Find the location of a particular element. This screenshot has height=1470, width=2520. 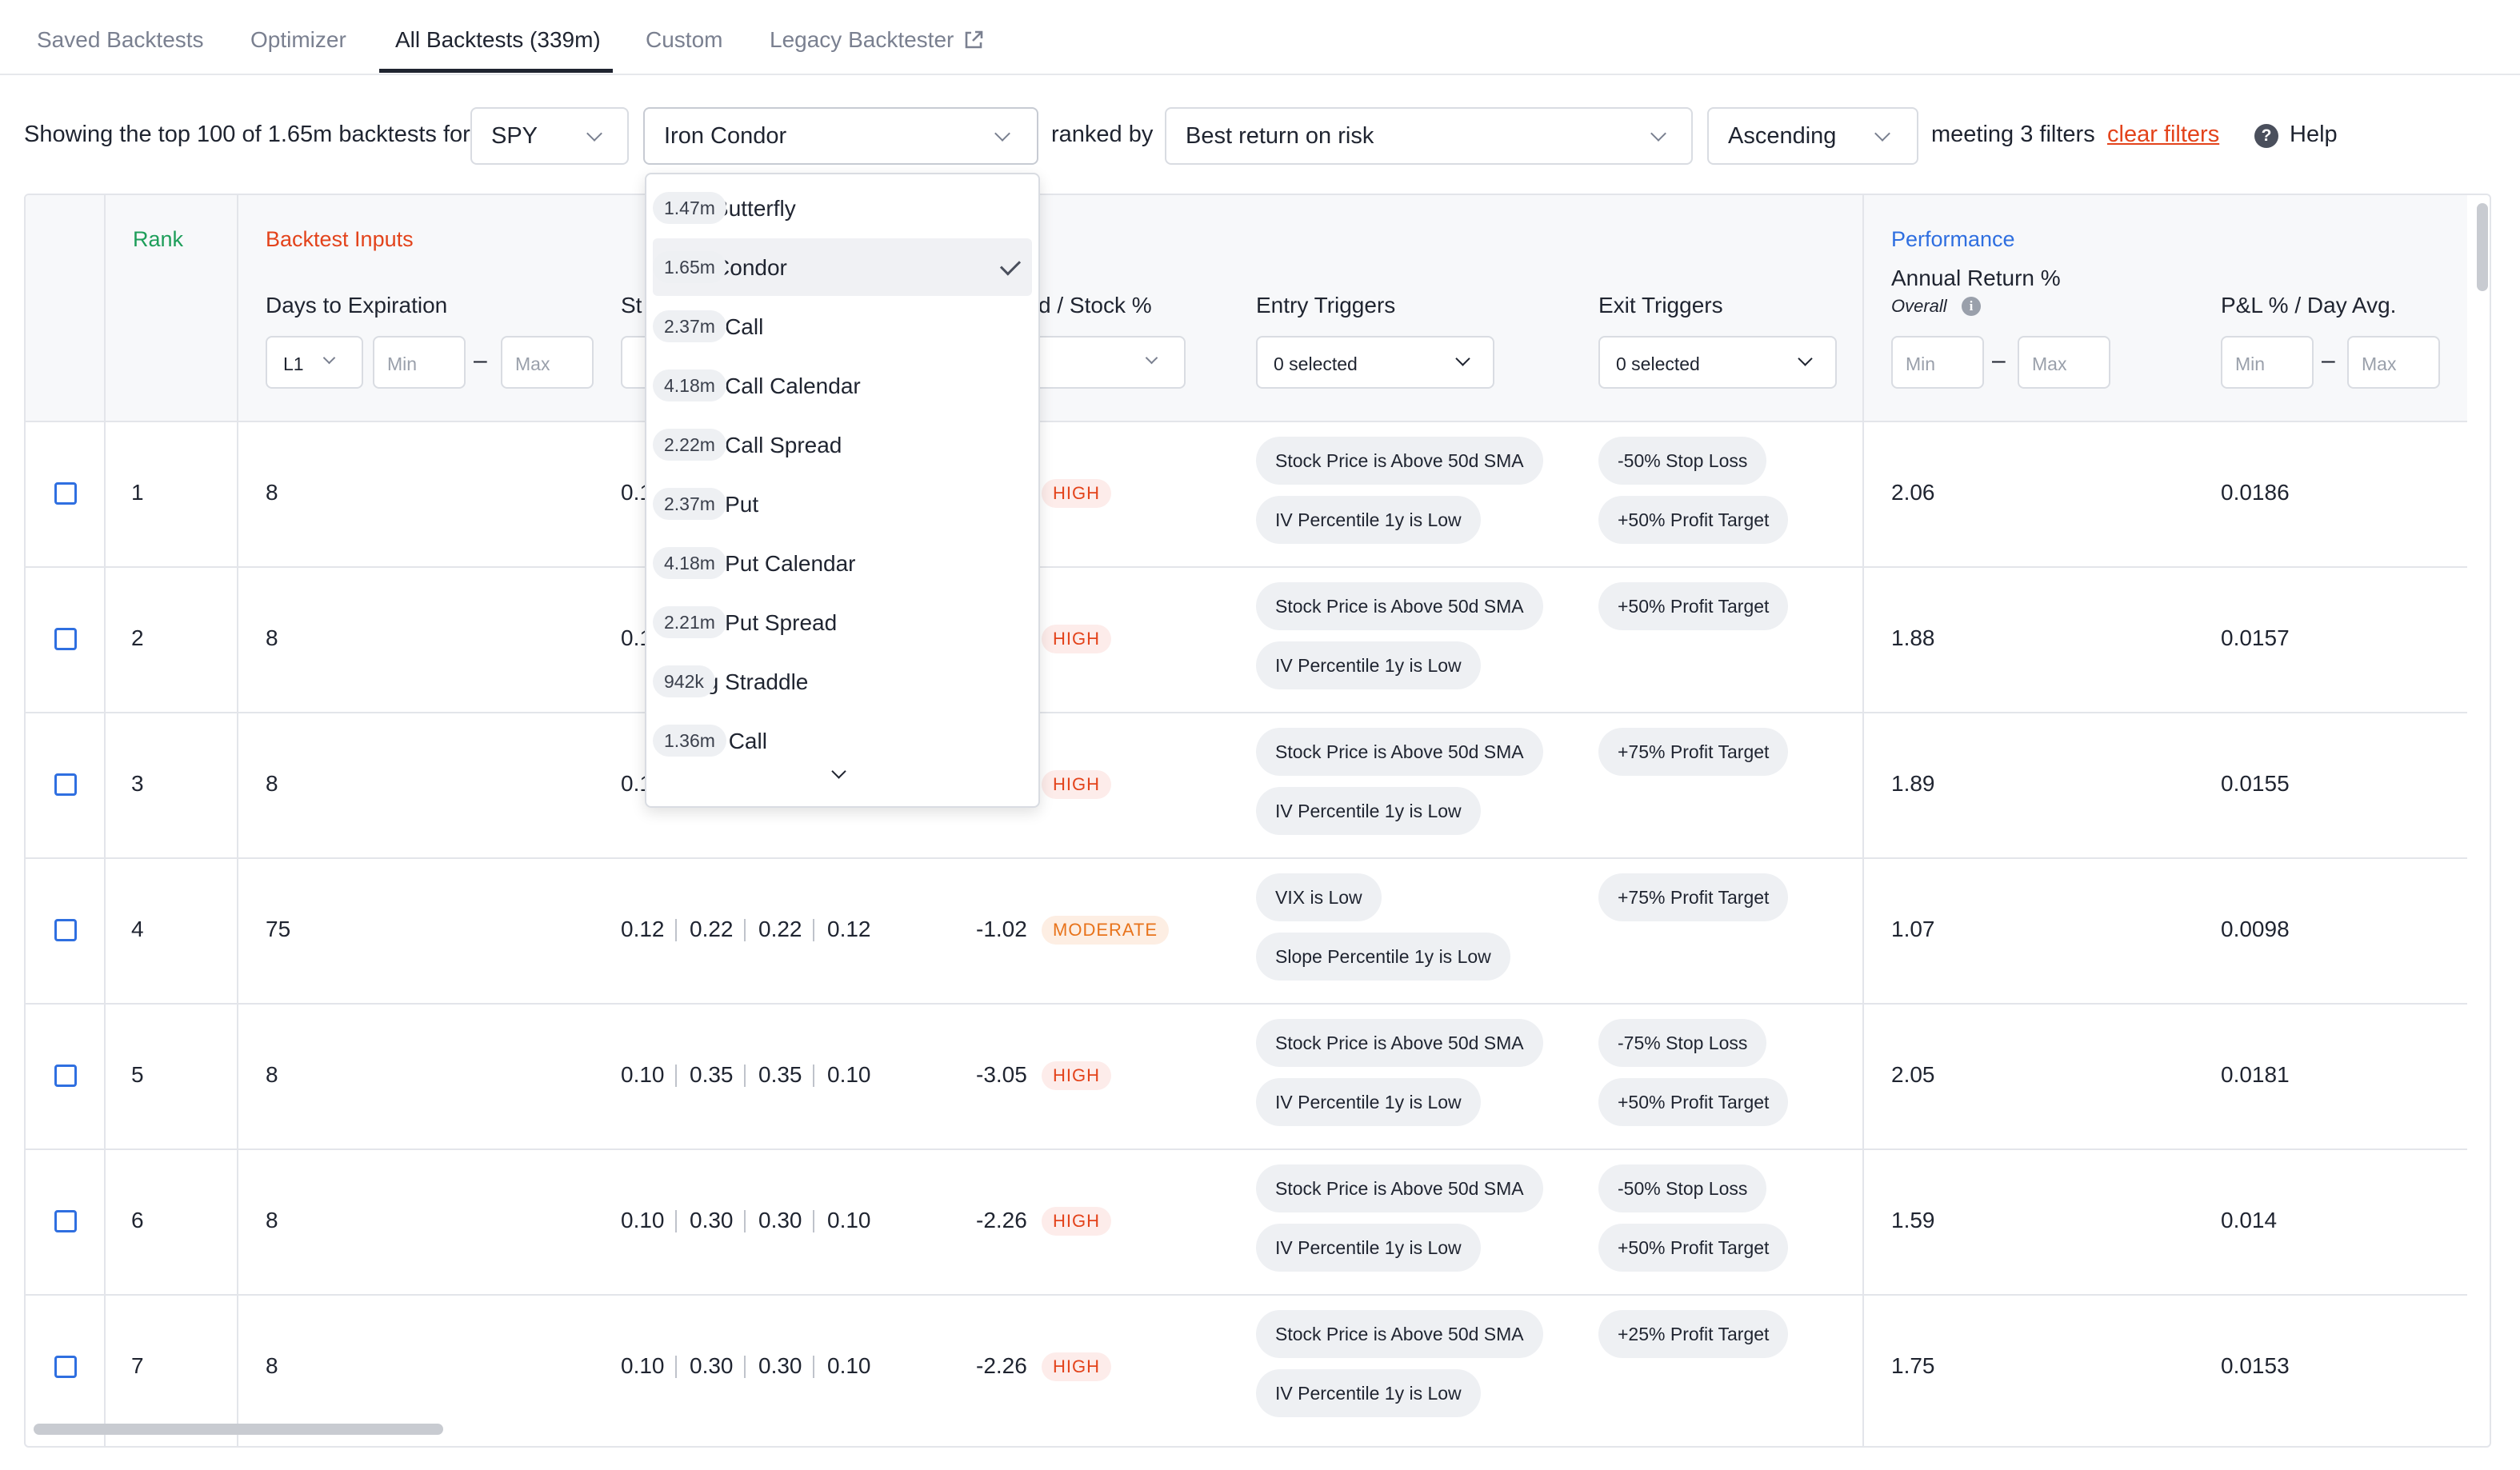

max-placeholder: Max is located at coordinates (532, 364).